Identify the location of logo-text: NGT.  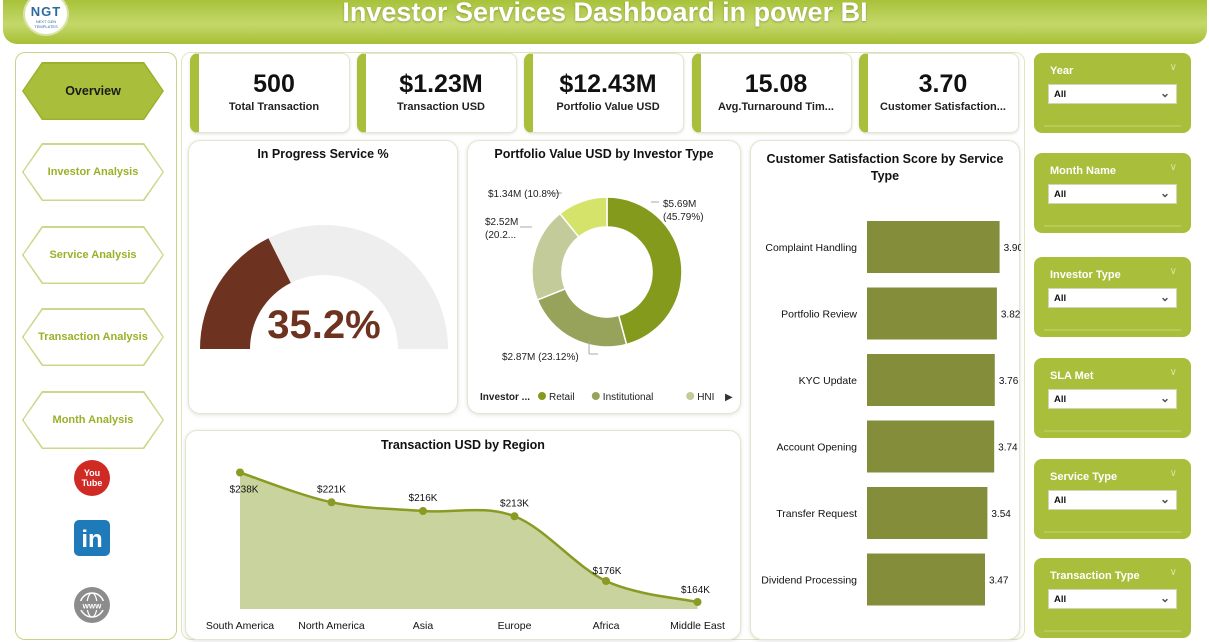
(46, 11).